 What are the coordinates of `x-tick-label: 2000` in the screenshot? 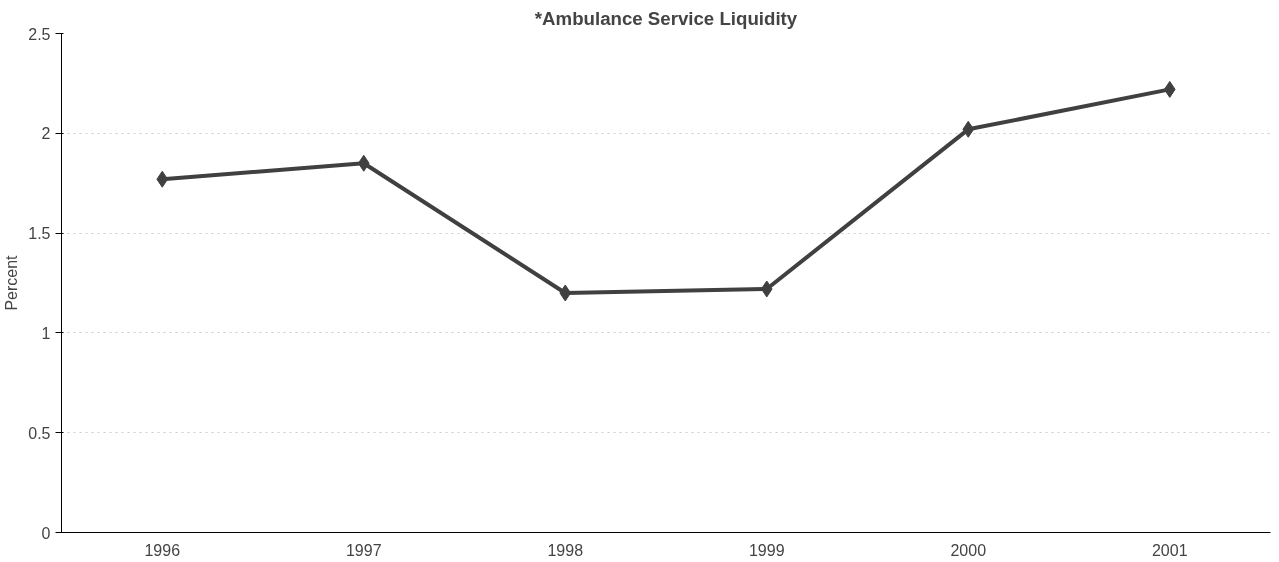 It's located at (968, 550).